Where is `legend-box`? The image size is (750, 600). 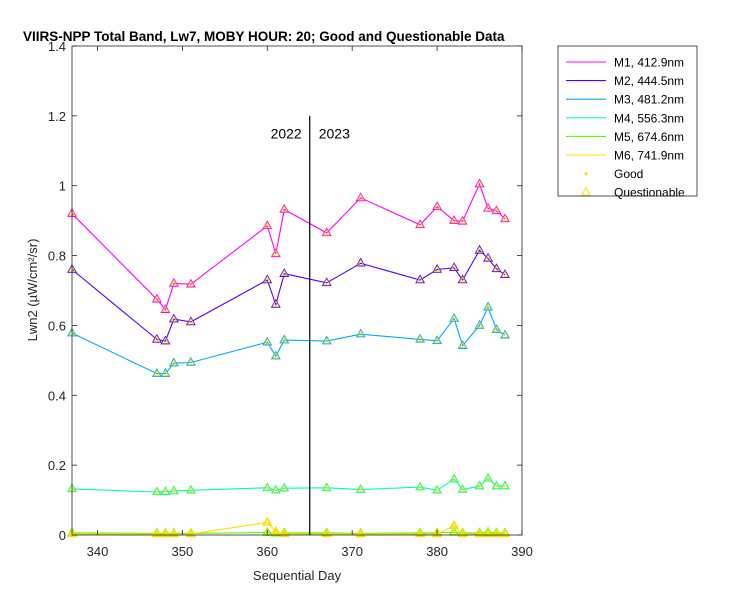 legend-box is located at coordinates (627, 121).